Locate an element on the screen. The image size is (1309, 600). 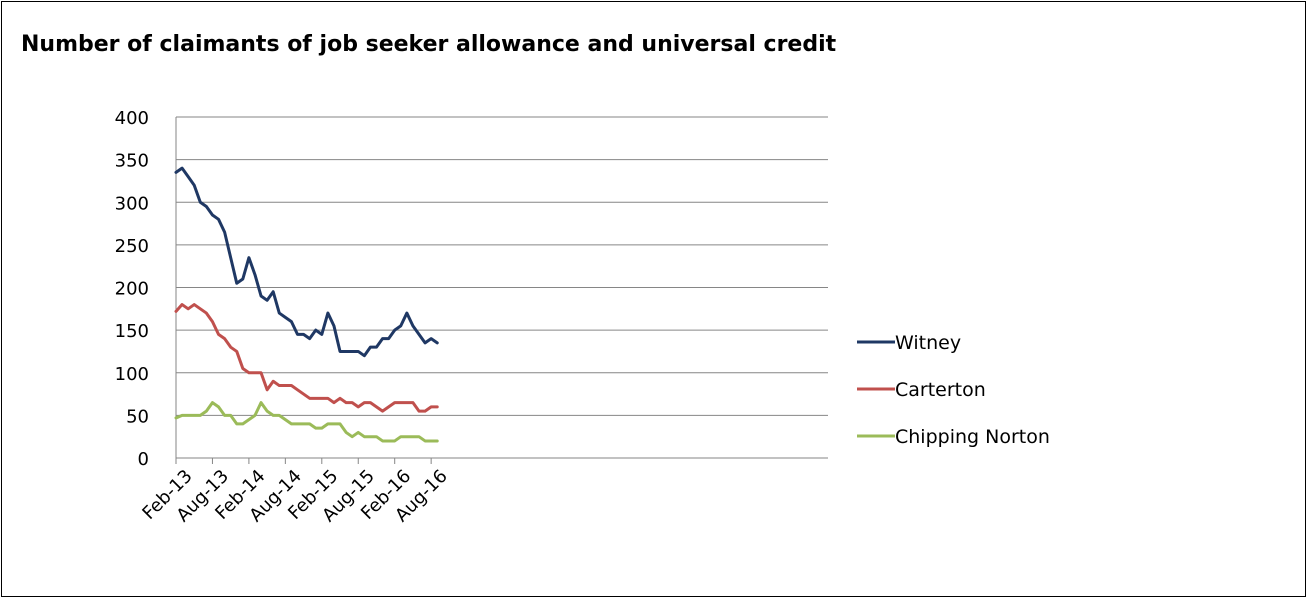
legend-label-witney: Witney is located at coordinates (928, 343).